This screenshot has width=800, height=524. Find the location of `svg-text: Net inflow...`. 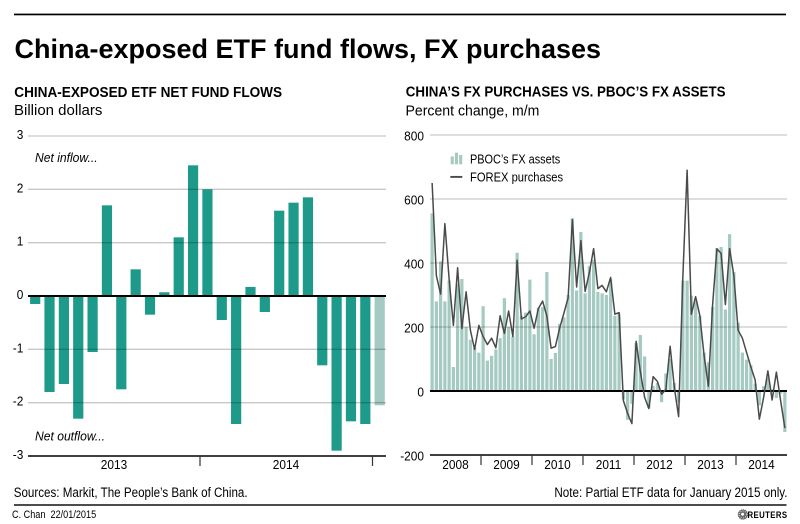

svg-text: Net inflow... is located at coordinates (66, 158).